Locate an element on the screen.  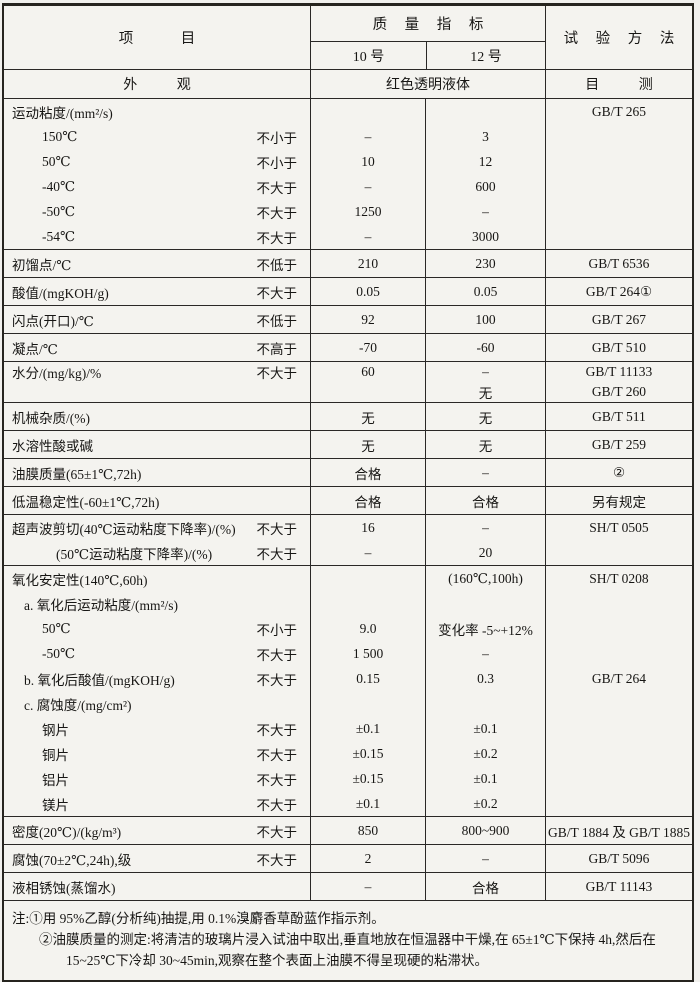
item-label: -40℃ is located at coordinates (59, 186).